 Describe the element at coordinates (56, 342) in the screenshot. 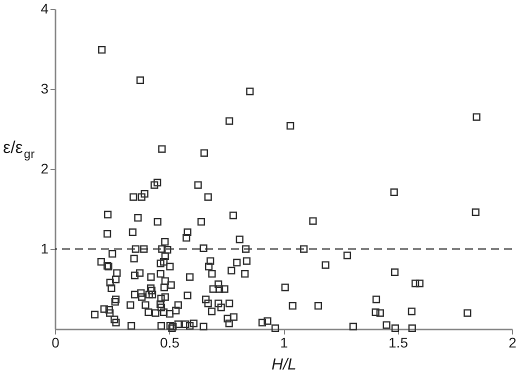

I see `x-tick-label: 0` at that location.